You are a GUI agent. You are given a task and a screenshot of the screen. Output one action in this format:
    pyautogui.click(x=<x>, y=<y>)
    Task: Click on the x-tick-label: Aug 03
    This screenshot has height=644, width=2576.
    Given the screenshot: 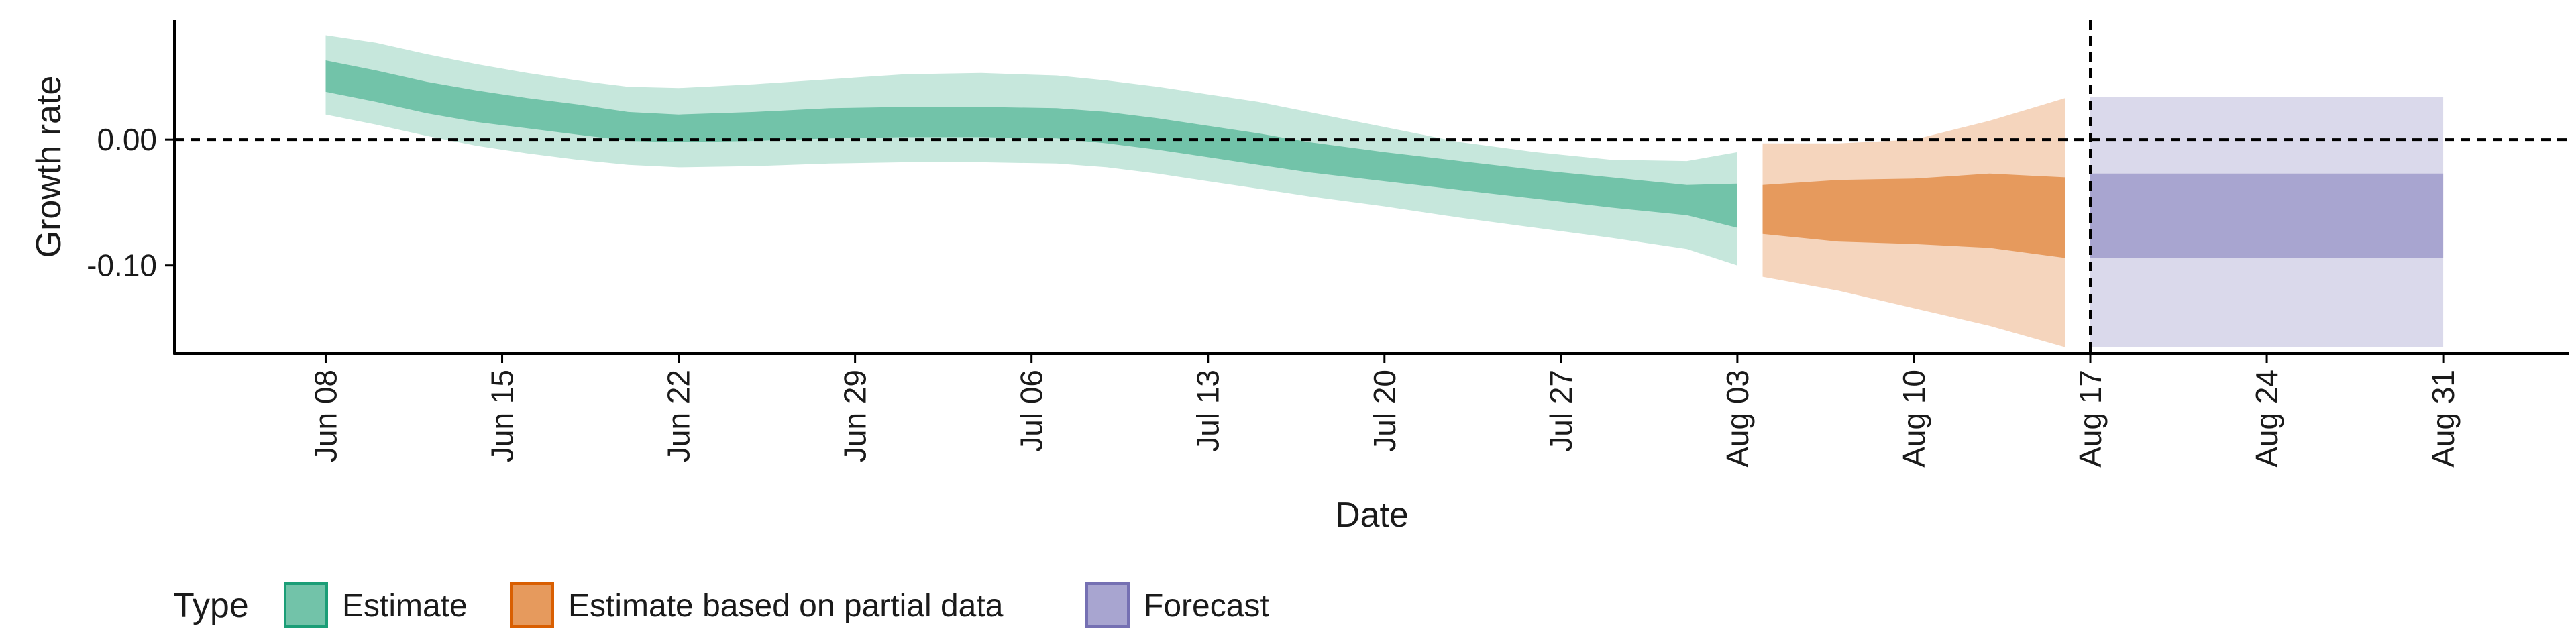 What is the action you would take?
    pyautogui.click(x=1737, y=419)
    